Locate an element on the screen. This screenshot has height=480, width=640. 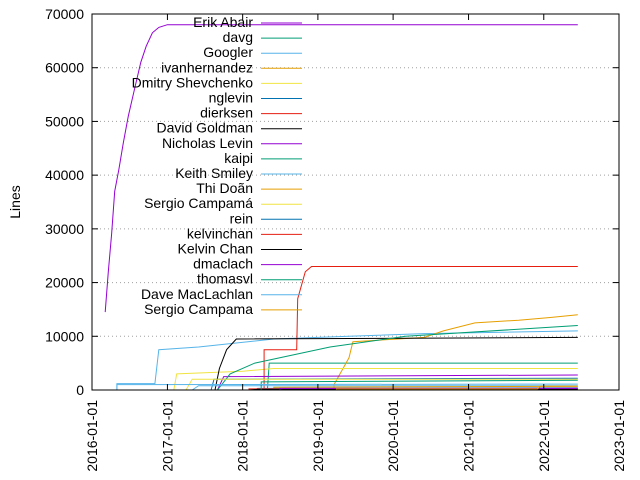
legend-label: Thi Doãn is located at coordinates (224, 188).